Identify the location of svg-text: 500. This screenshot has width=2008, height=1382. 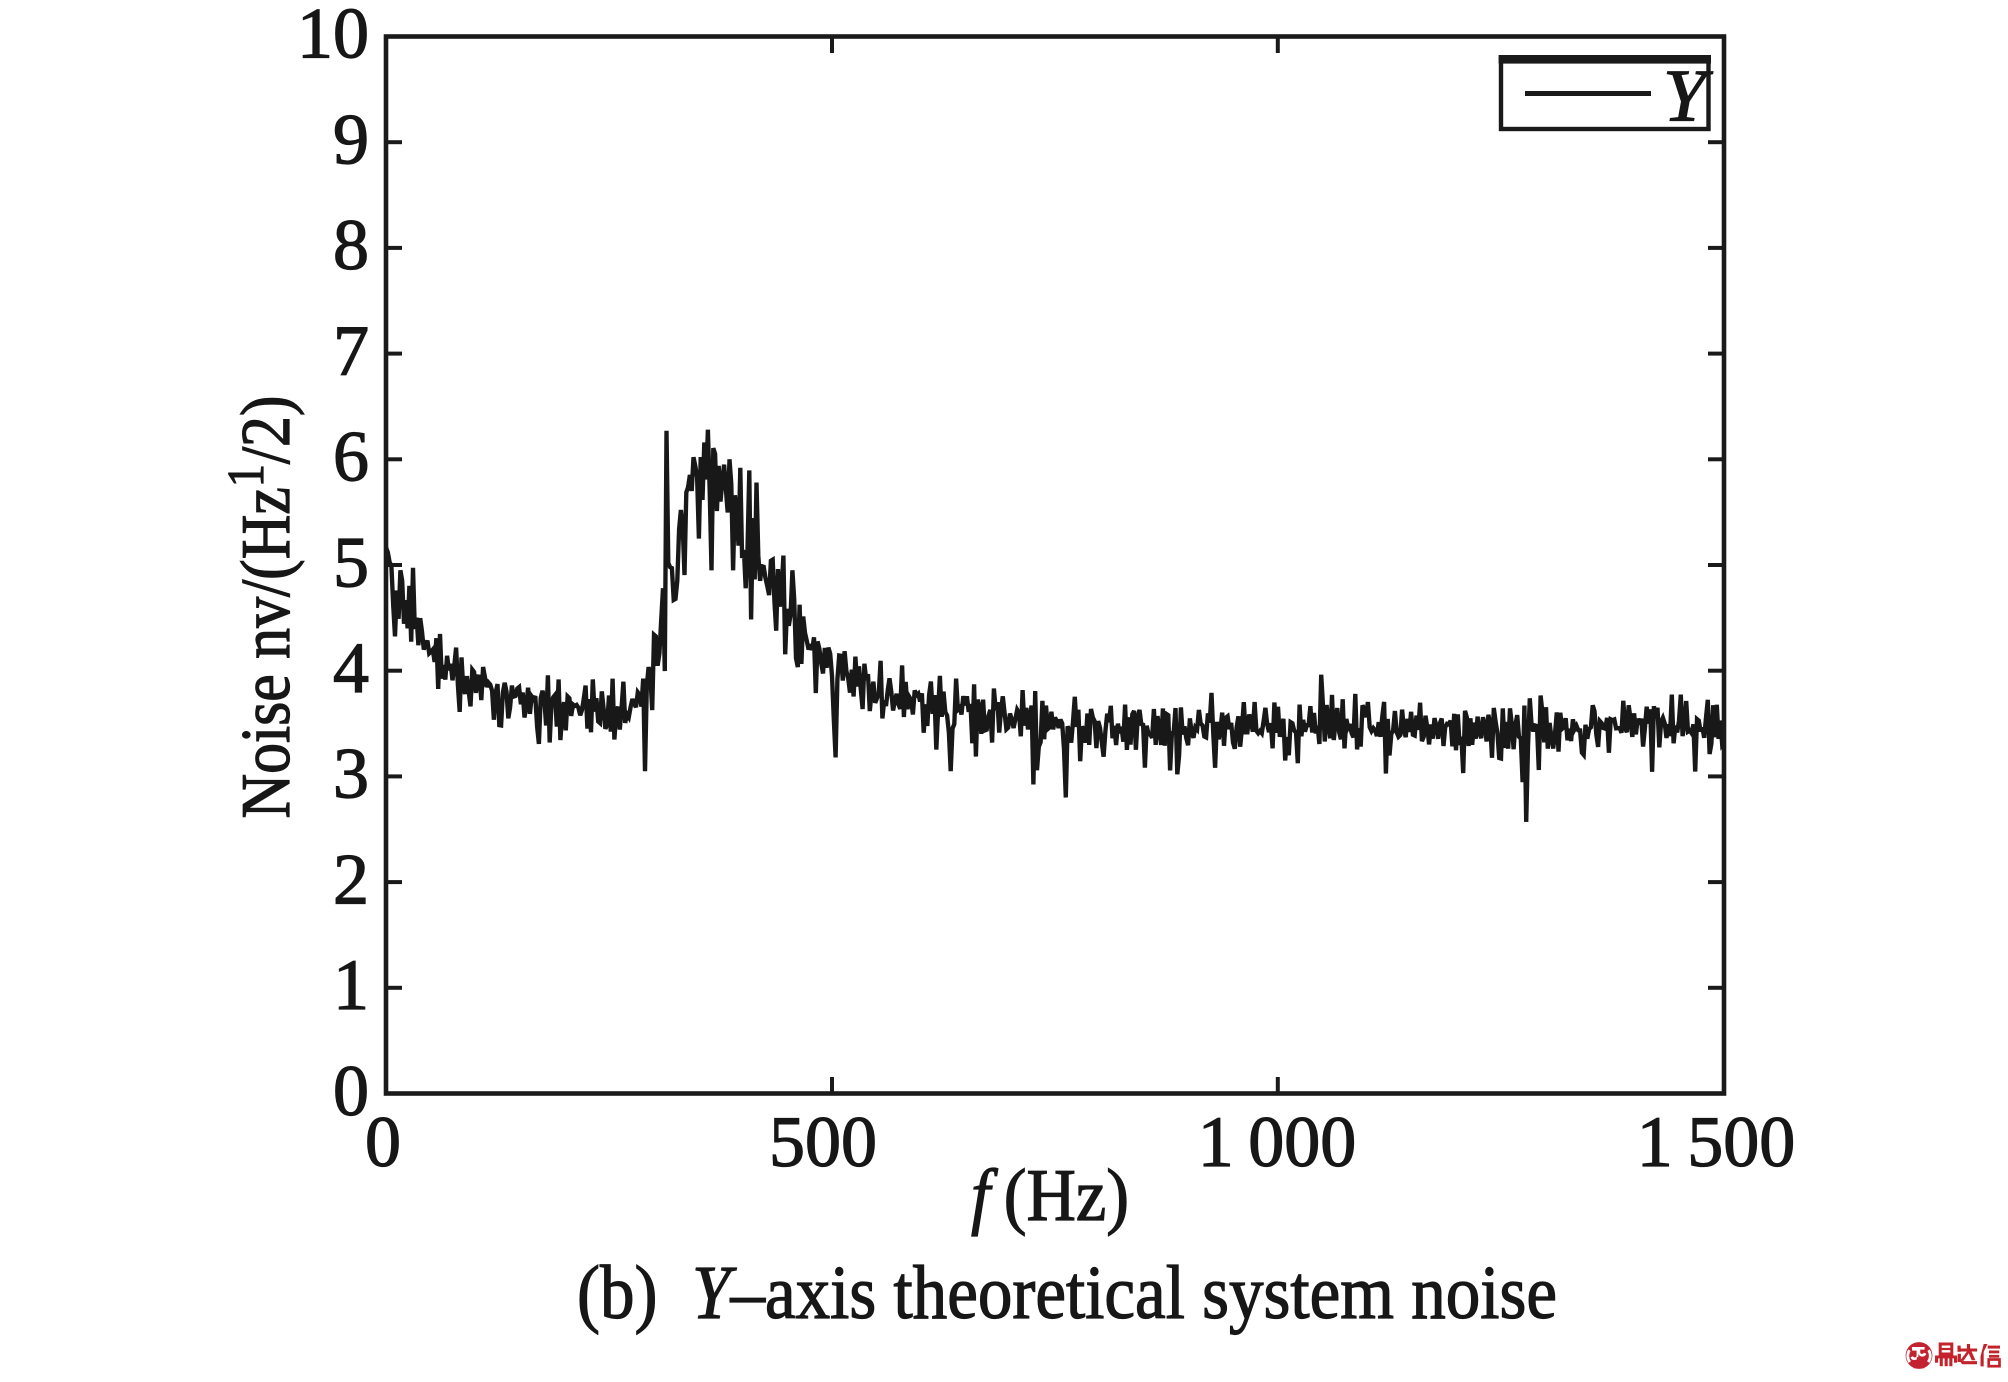
(823, 1142).